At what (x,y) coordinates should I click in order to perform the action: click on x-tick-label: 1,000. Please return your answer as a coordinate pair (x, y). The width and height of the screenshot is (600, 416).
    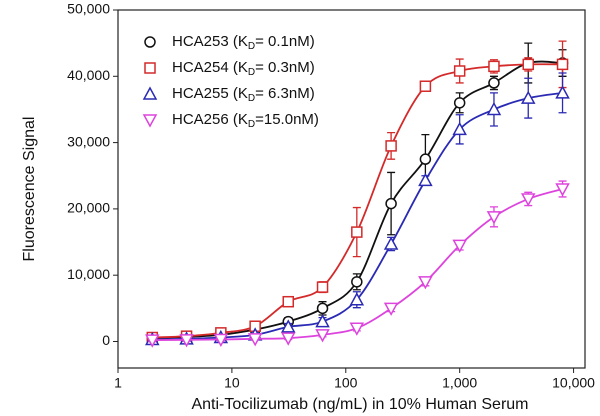
    Looking at the image, I should click on (459, 383).